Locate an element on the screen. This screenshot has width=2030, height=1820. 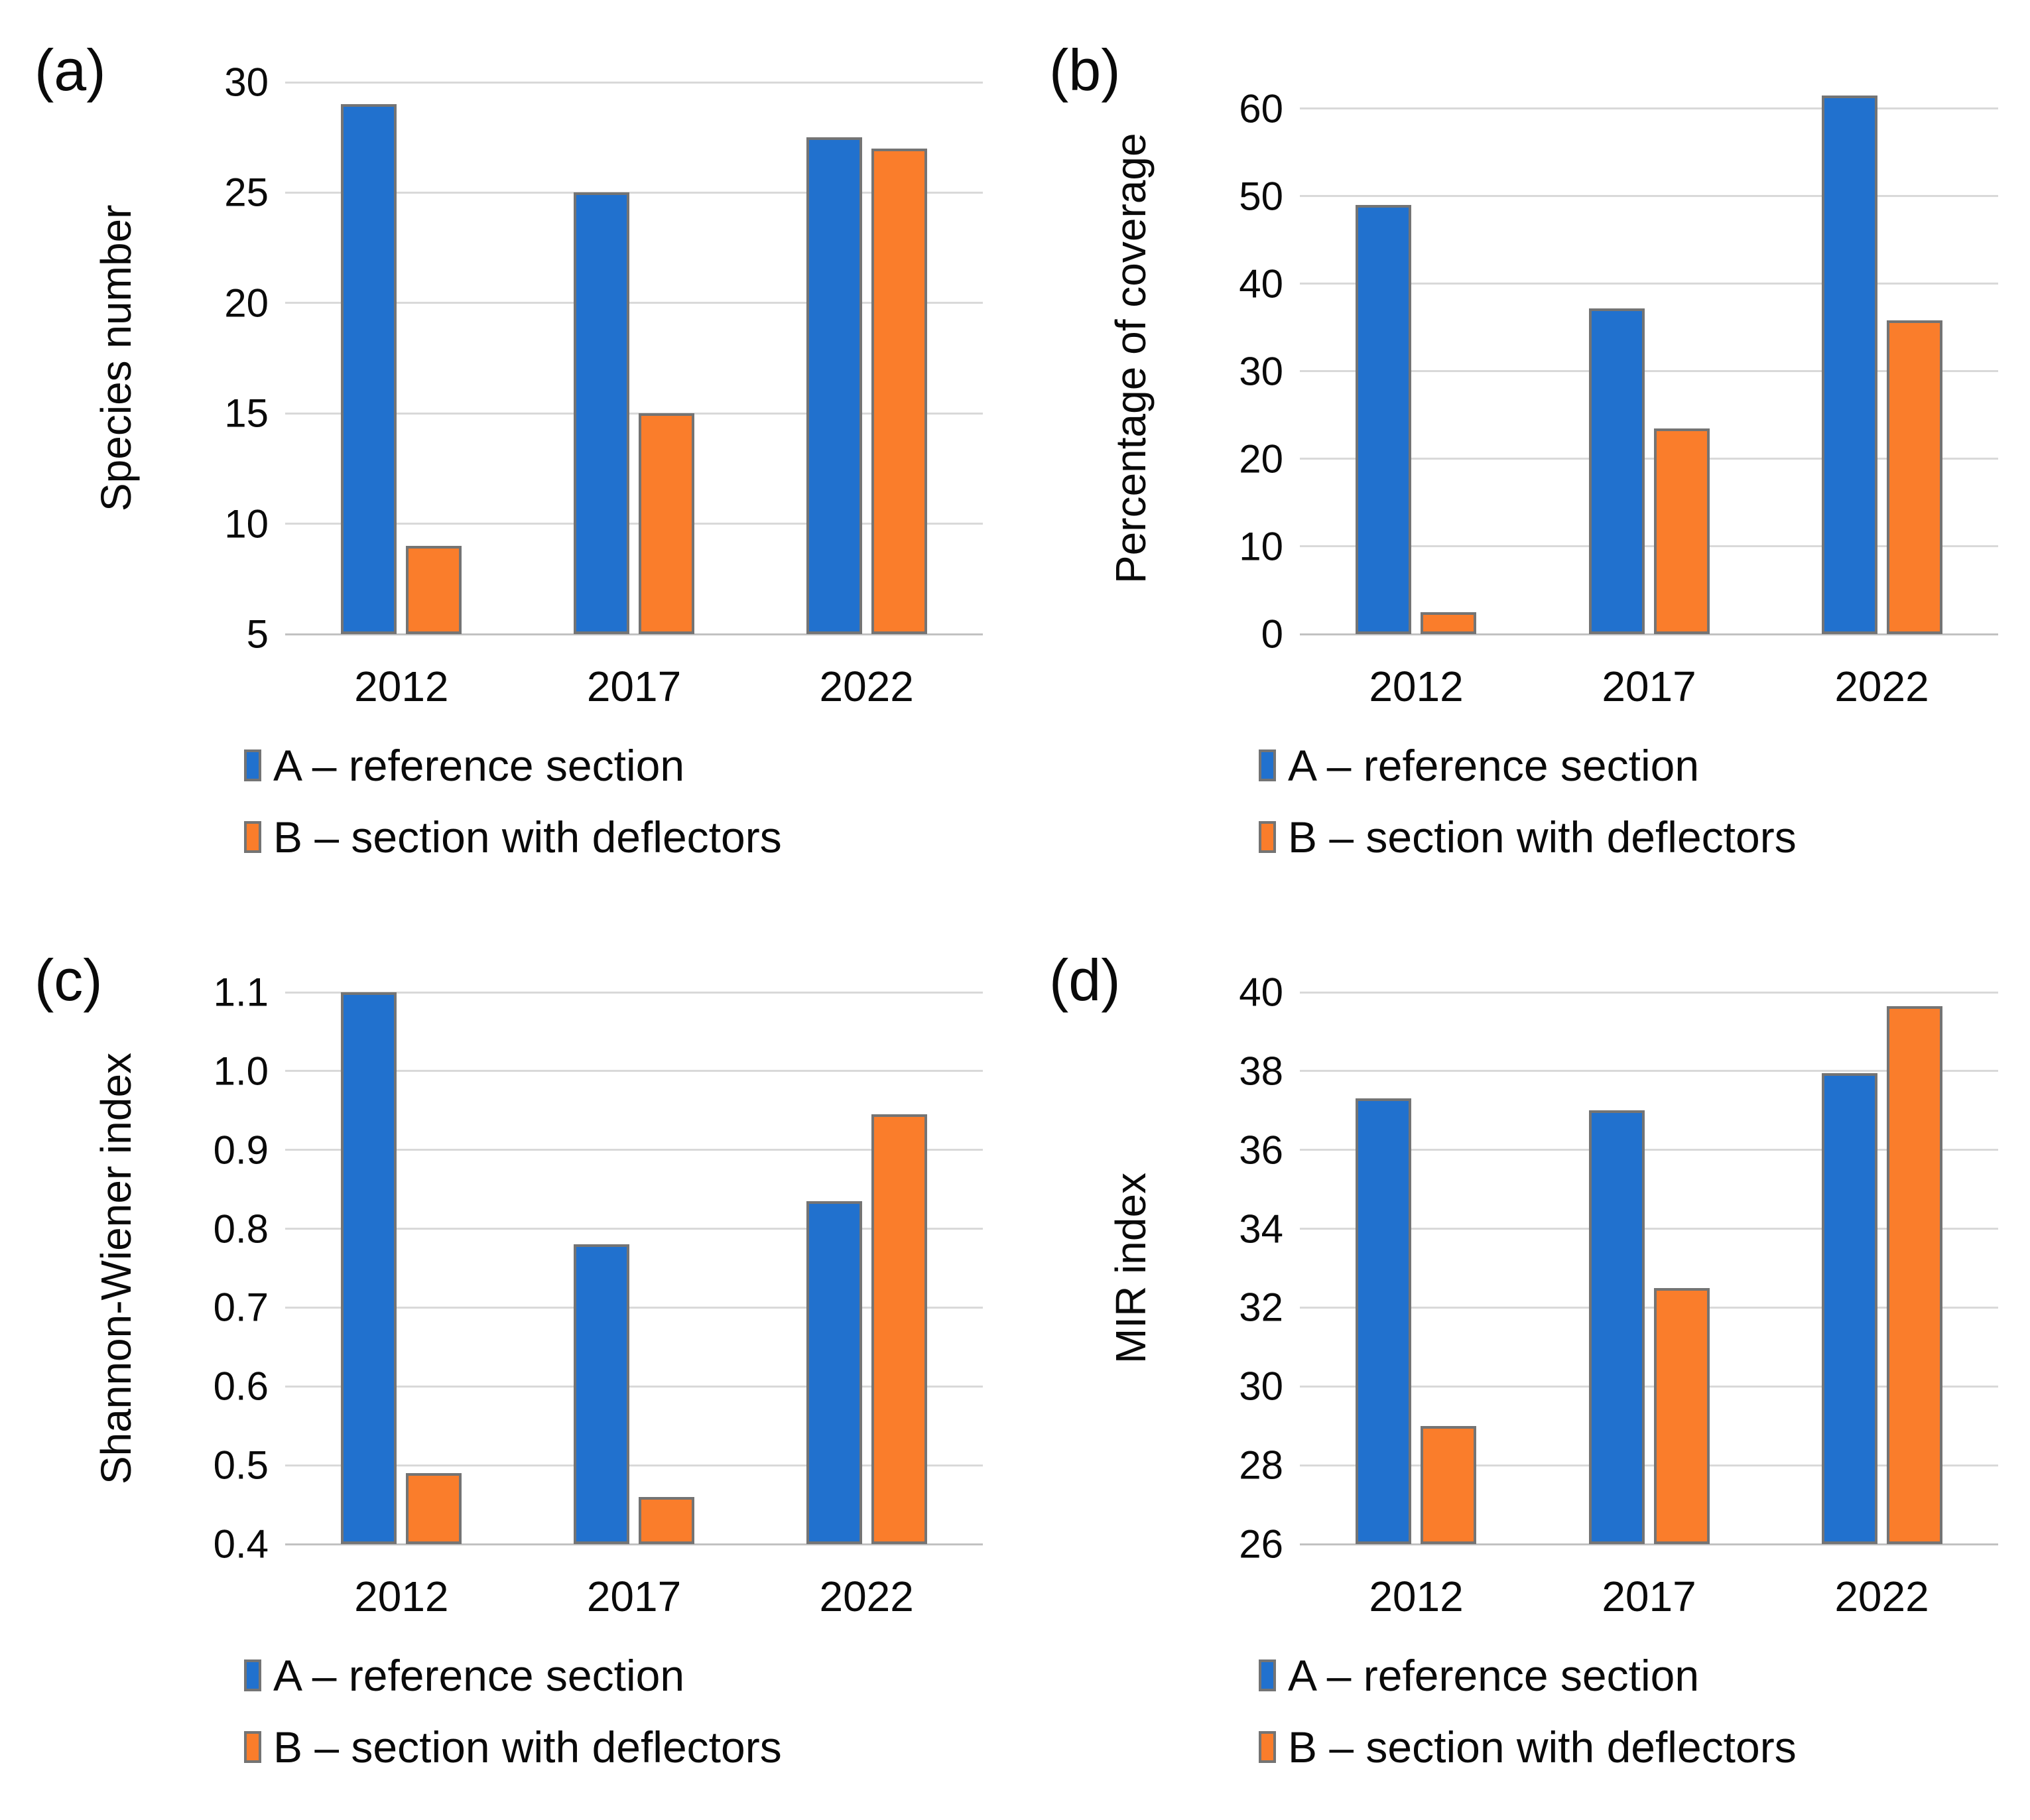
y-axis-ticks: 0 10 20 30 40 50 60 is located at coordinates (1220, 369).